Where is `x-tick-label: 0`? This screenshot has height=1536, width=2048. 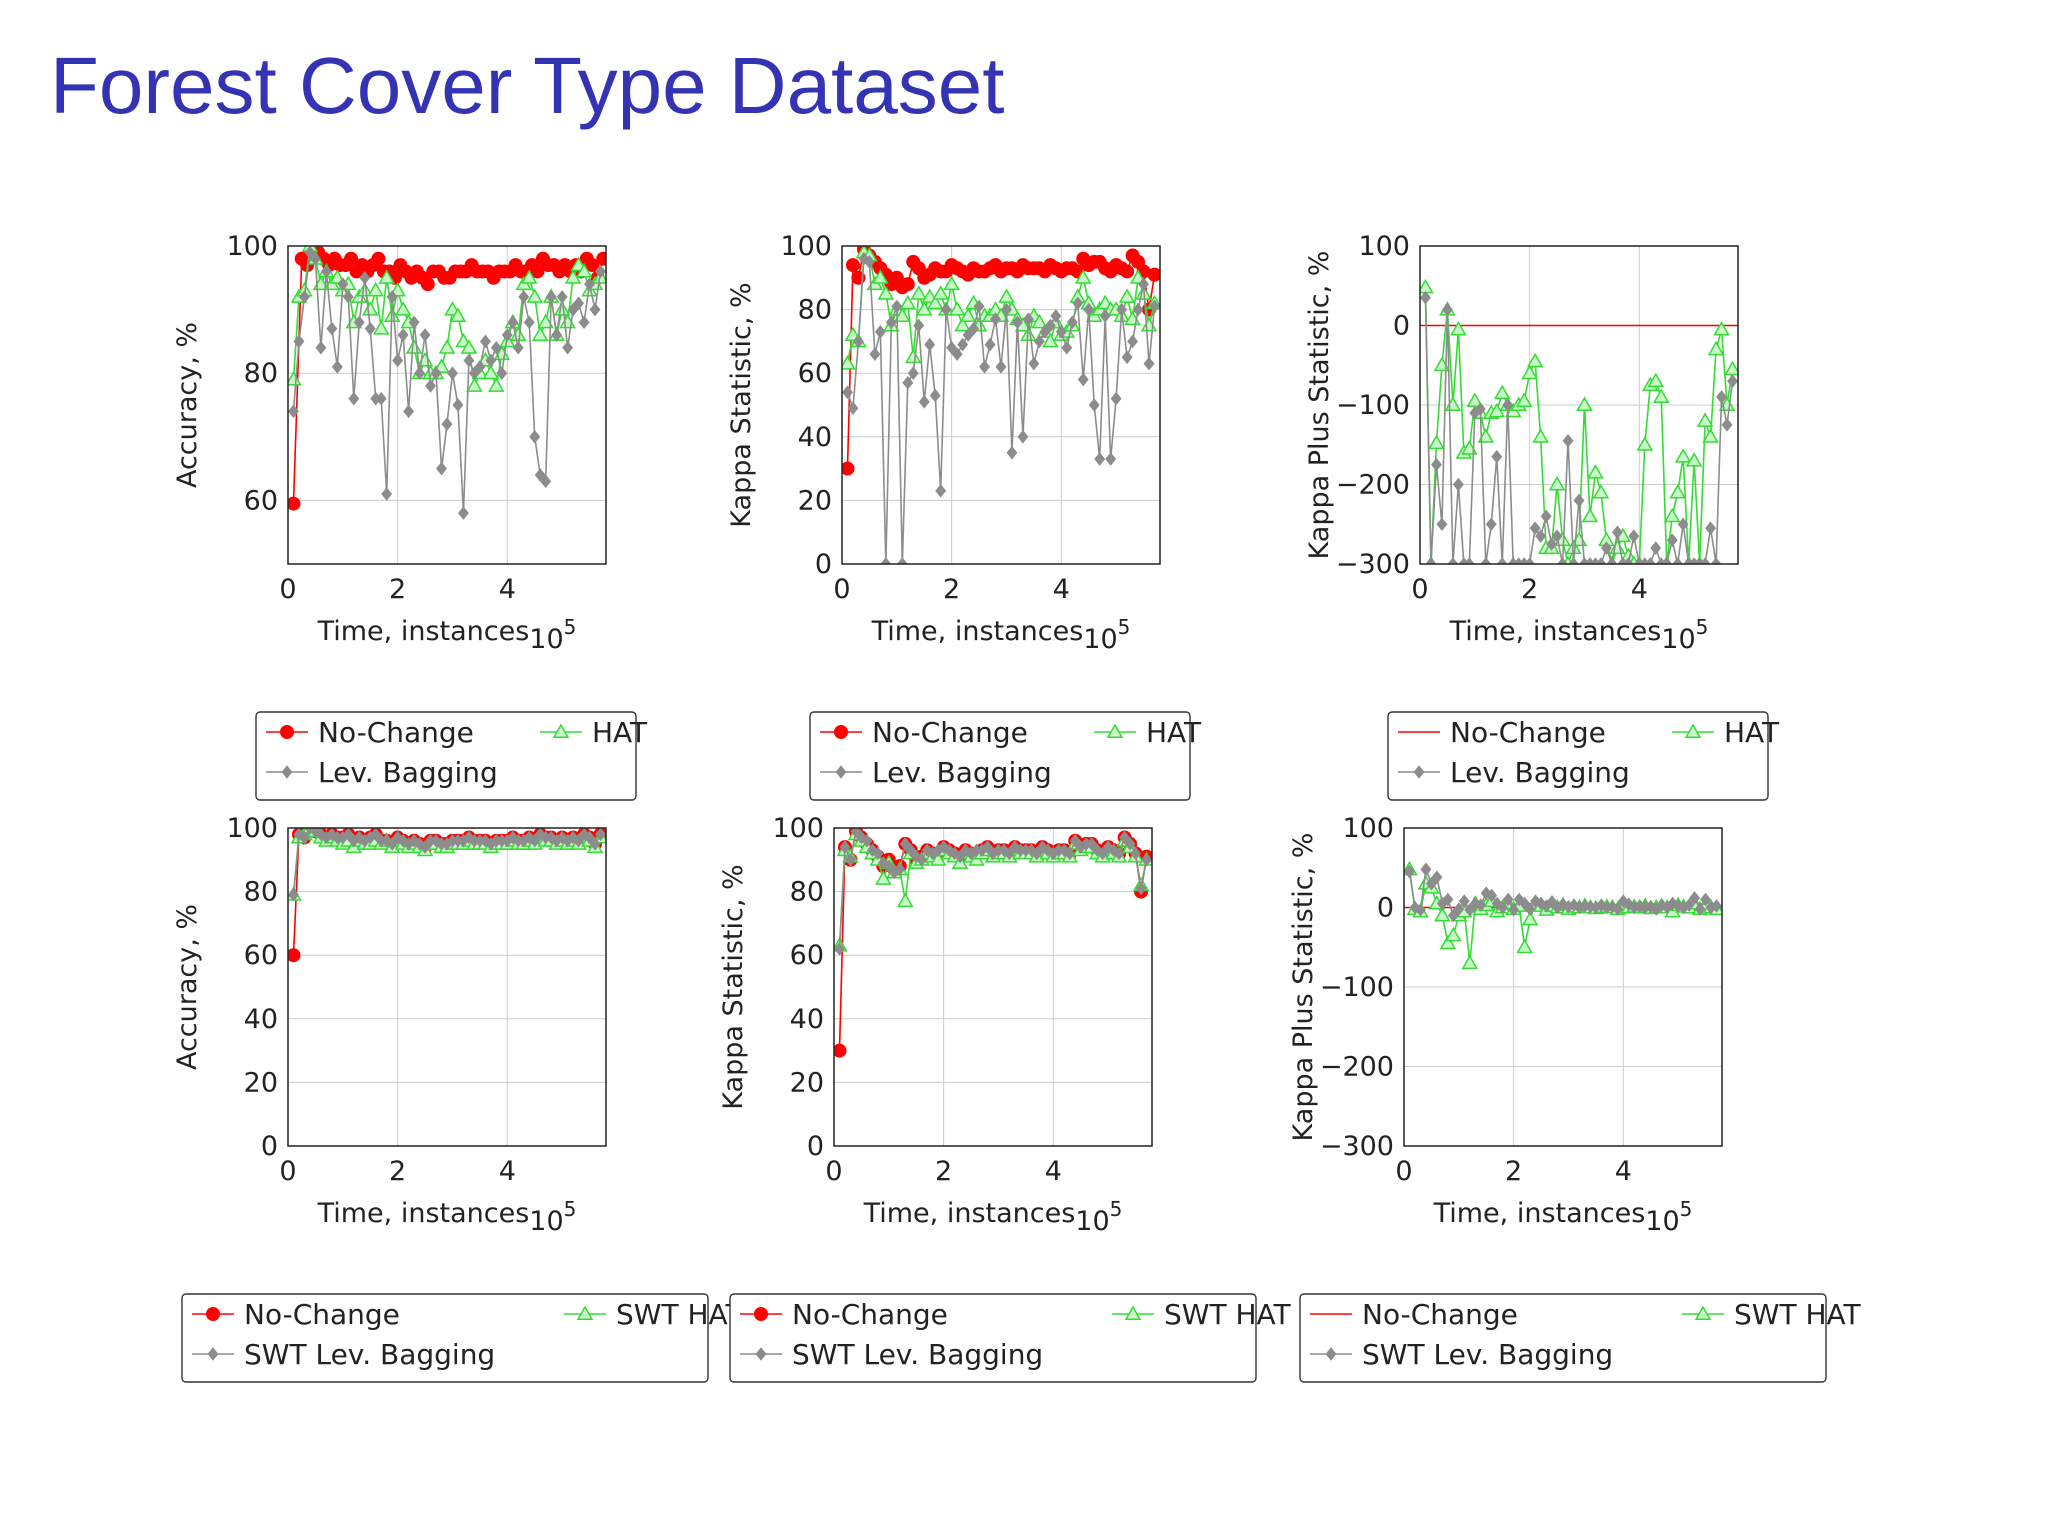
x-tick-label: 0 is located at coordinates (287, 589).